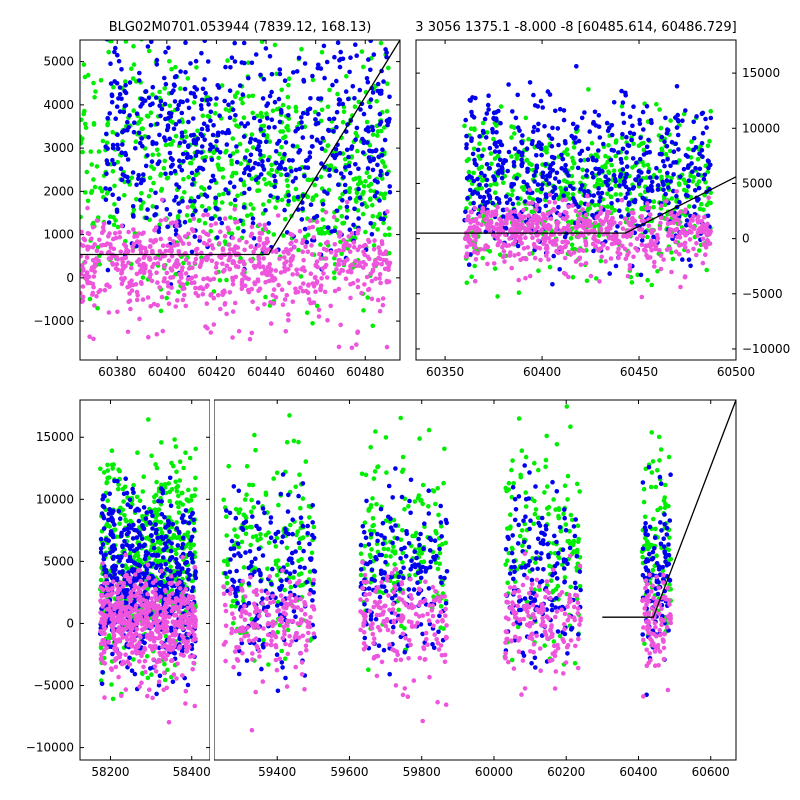 The height and width of the screenshot is (800, 800). What do you see at coordinates (240, 148) in the screenshot?
I see `model-line` at bounding box center [240, 148].